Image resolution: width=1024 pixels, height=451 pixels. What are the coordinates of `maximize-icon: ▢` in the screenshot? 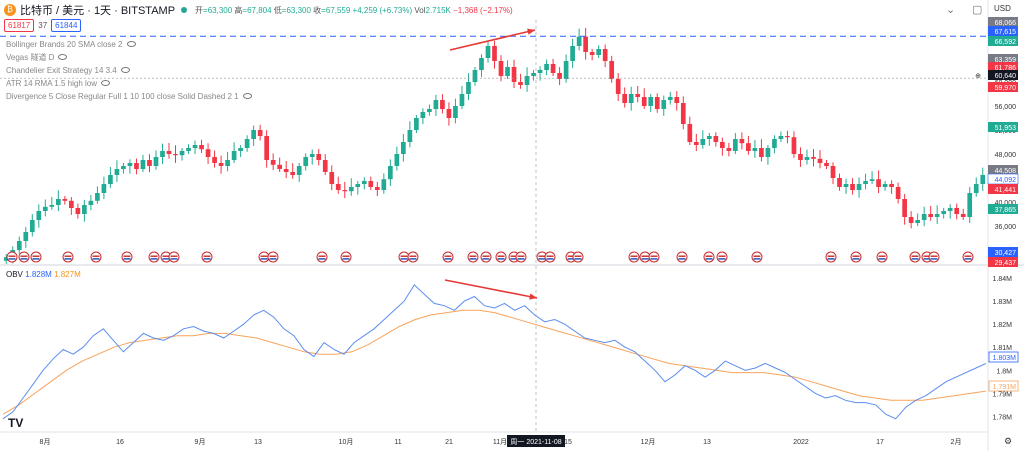 It's located at (977, 10).